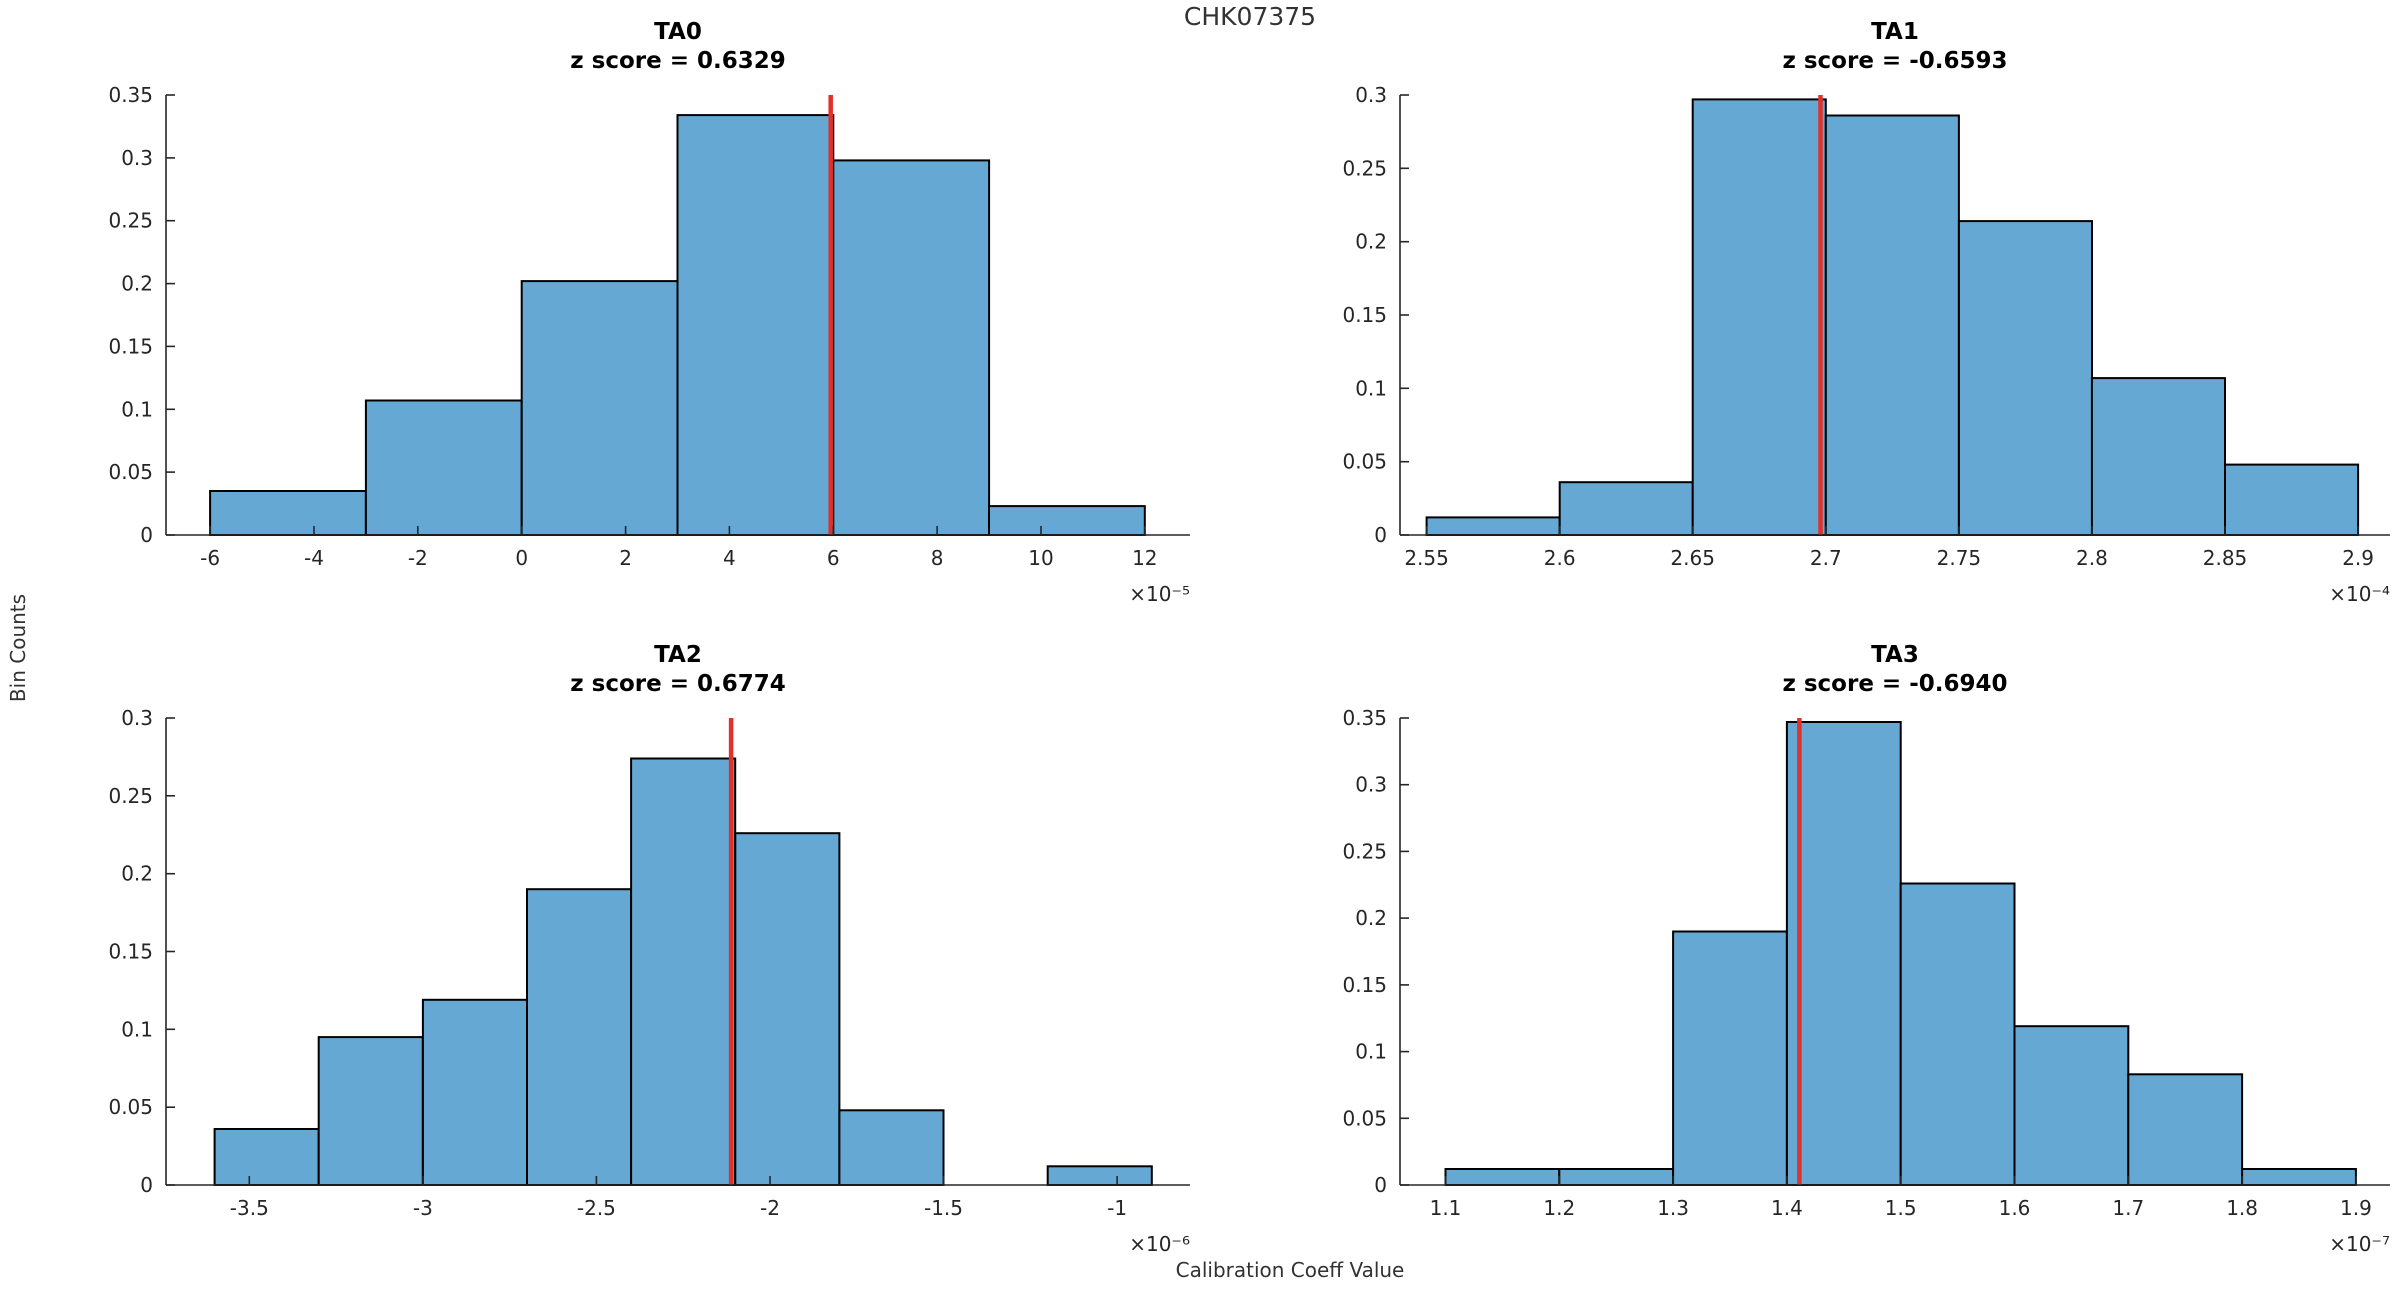 The image size is (2407, 1290). What do you see at coordinates (2015, 1208) in the screenshot?
I see `x-tick-label: 1.6` at bounding box center [2015, 1208].